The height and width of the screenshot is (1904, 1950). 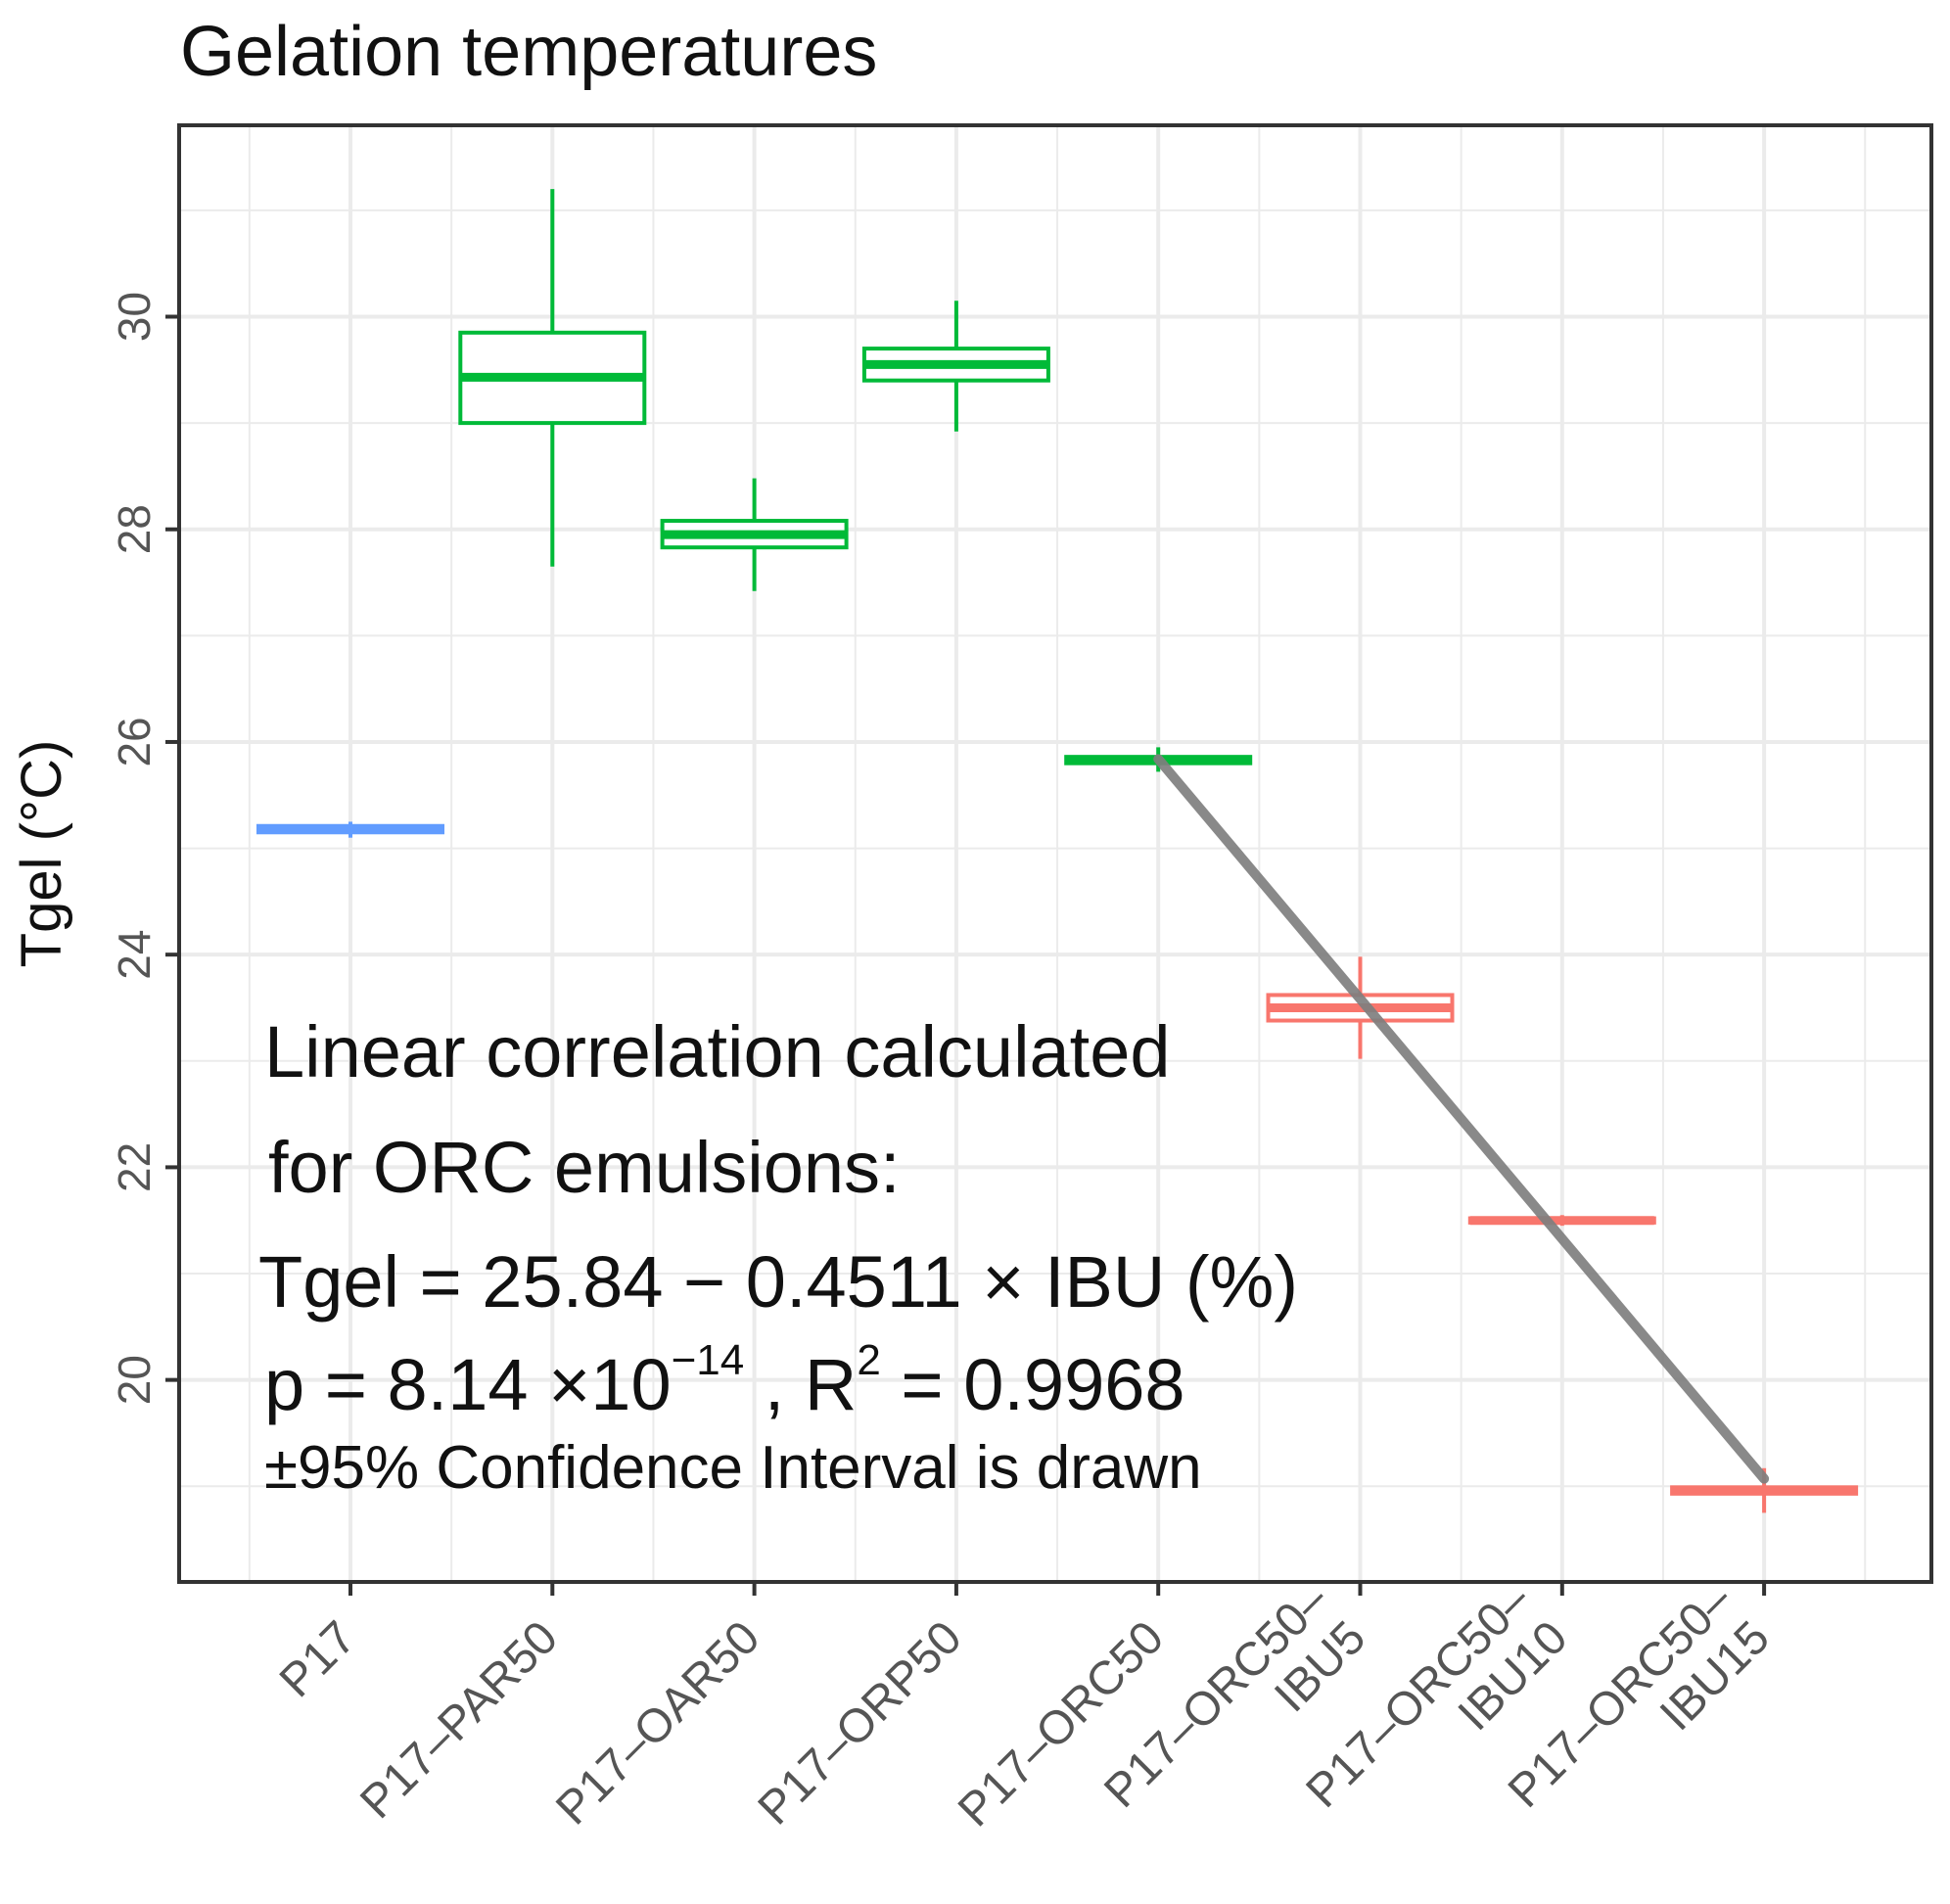 What do you see at coordinates (134, 741) in the screenshot?
I see `y-tick-label: 26` at bounding box center [134, 741].